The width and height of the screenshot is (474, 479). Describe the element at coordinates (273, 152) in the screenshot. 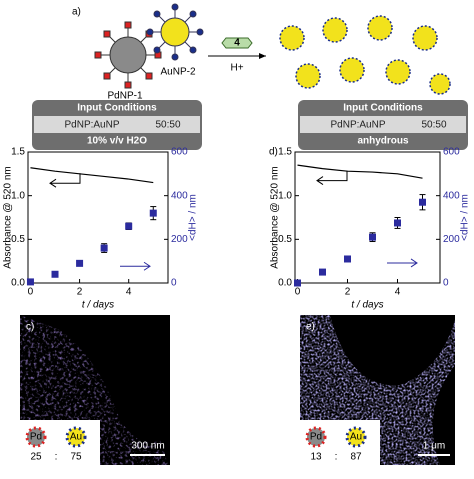

I see `panel-label: d)` at that location.